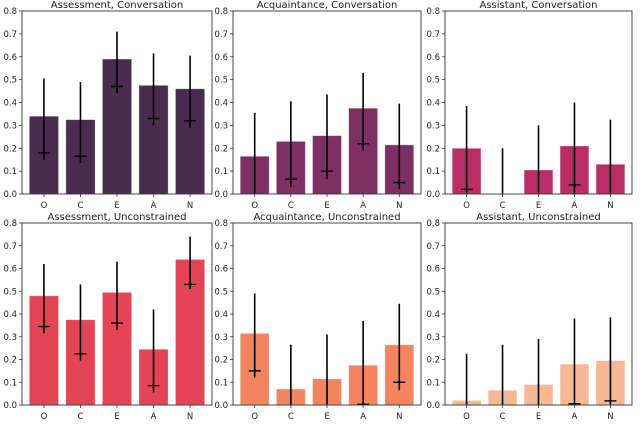 Image resolution: width=640 pixels, height=439 pixels. I want to click on subplot-title: Assistant, Conversation, so click(538, 5).